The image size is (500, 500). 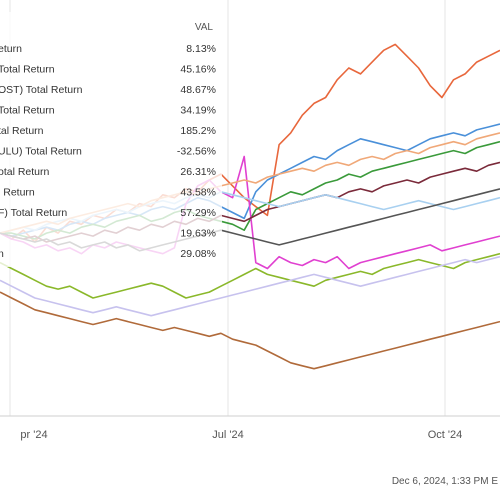 I want to click on x-tick-label-2: Oct '24, so click(x=445, y=435).